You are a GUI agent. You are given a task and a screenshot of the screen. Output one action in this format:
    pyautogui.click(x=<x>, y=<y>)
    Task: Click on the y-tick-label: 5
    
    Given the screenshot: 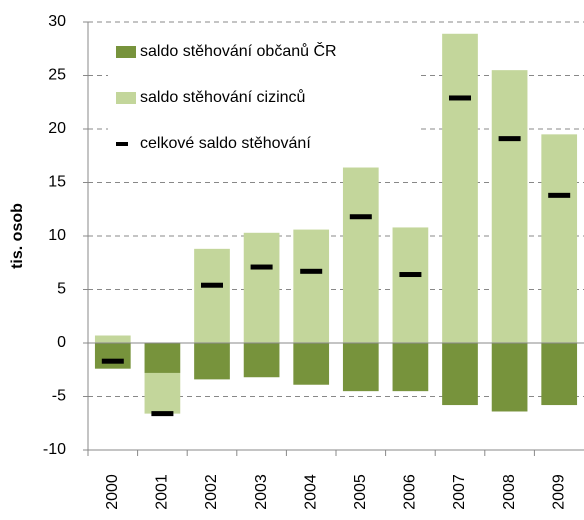 What is the action you would take?
    pyautogui.click(x=61, y=289)
    